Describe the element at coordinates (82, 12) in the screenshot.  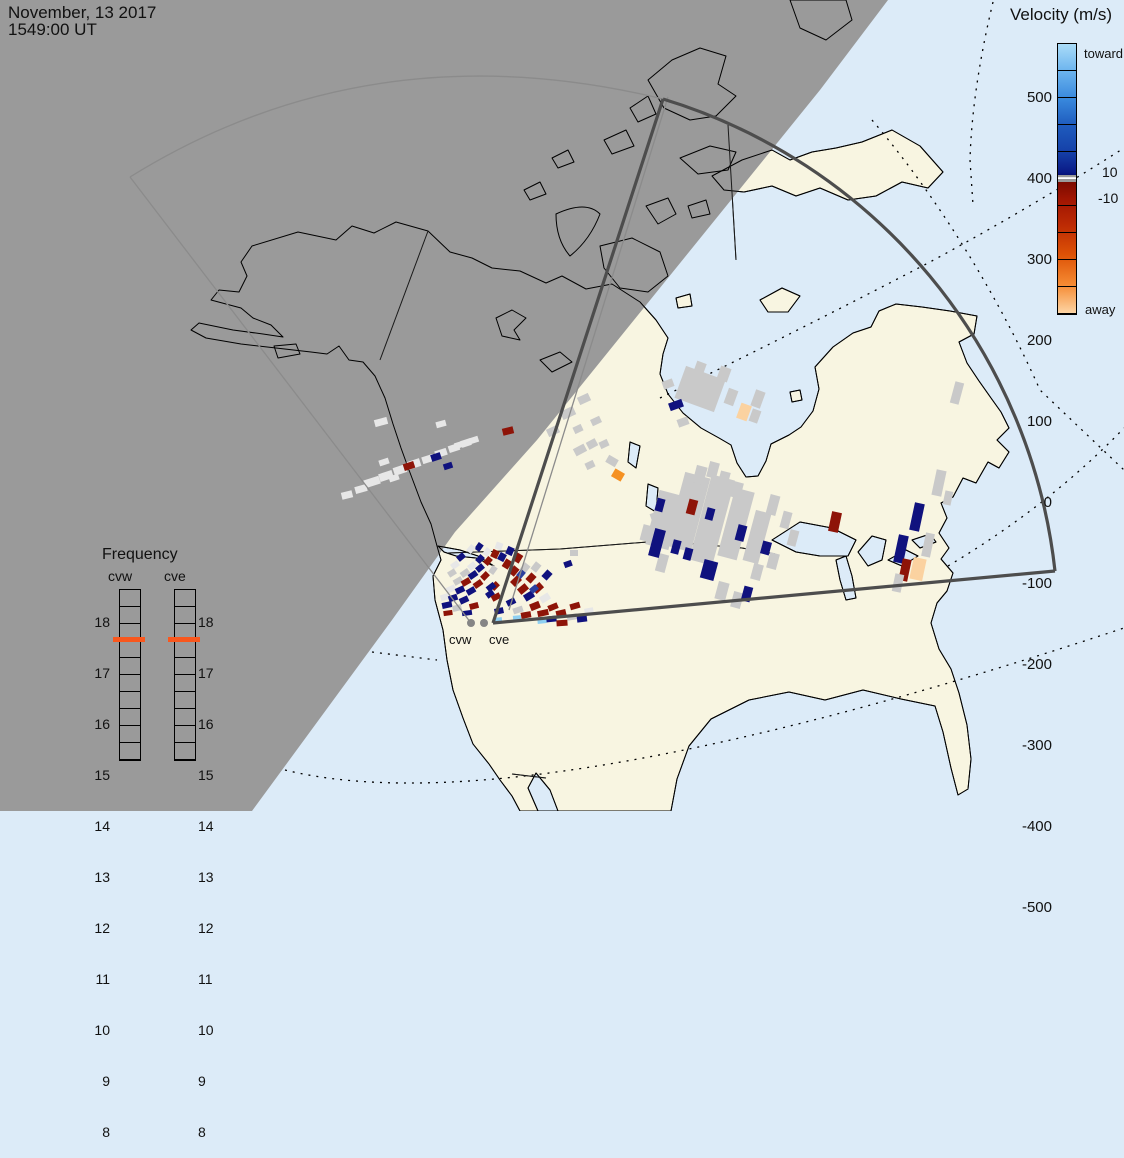
I see `date-label: November, 13 2017` at that location.